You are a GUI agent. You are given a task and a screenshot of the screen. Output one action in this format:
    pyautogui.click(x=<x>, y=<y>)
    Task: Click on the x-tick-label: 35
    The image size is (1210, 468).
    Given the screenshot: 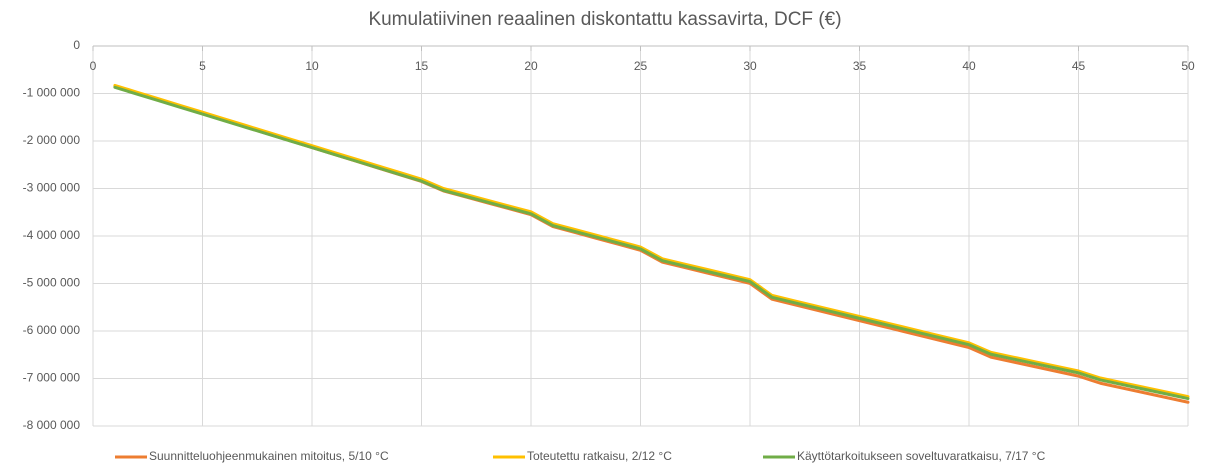 What is the action you would take?
    pyautogui.click(x=860, y=66)
    